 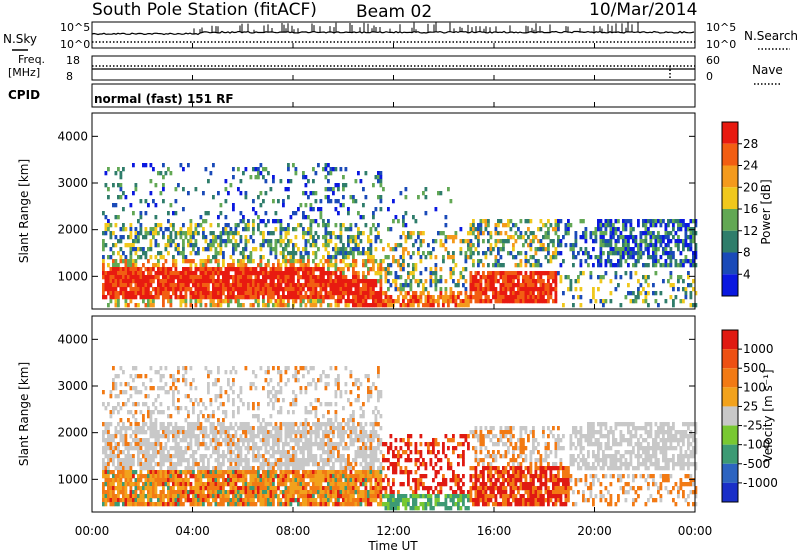 What do you see at coordinates (92, 531) in the screenshot?
I see `xtick-label-0: 00:00` at bounding box center [92, 531].